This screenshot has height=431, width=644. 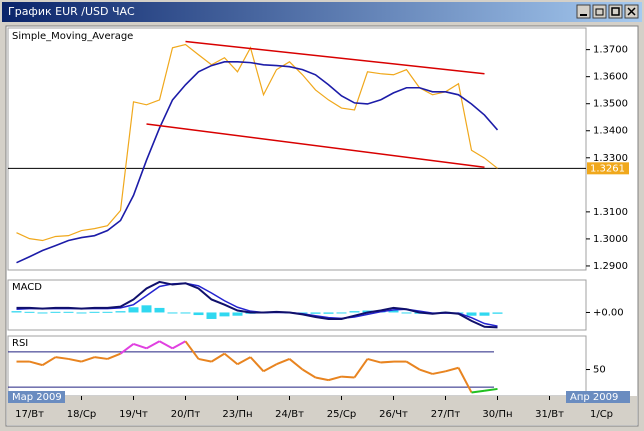 What do you see at coordinates (610, 104) in the screenshot?
I see `y-tick-label: 1.3500` at bounding box center [610, 104].